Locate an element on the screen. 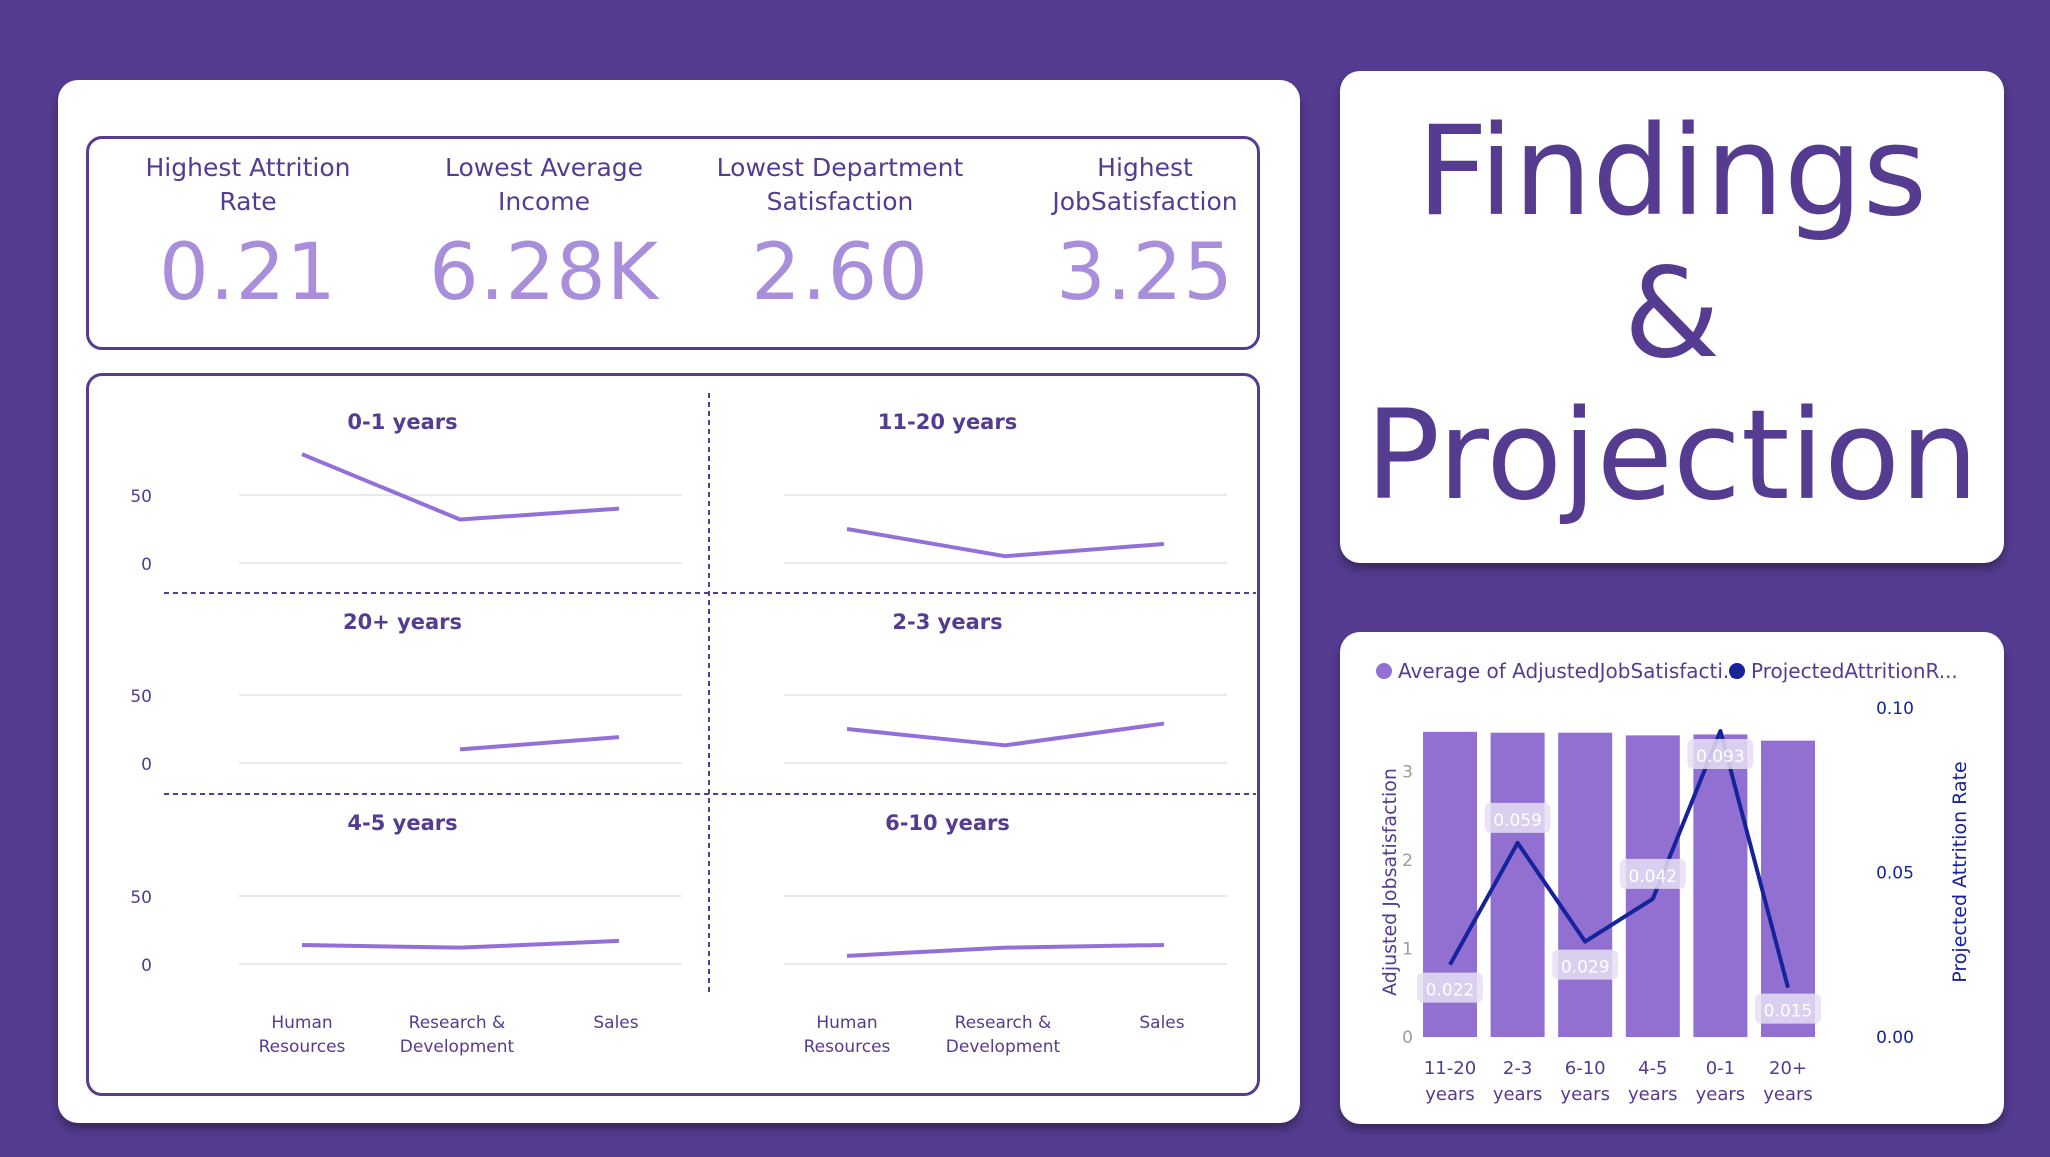 The image size is (2050, 1157). title-panel: Findings & Projection is located at coordinates (1672, 317).